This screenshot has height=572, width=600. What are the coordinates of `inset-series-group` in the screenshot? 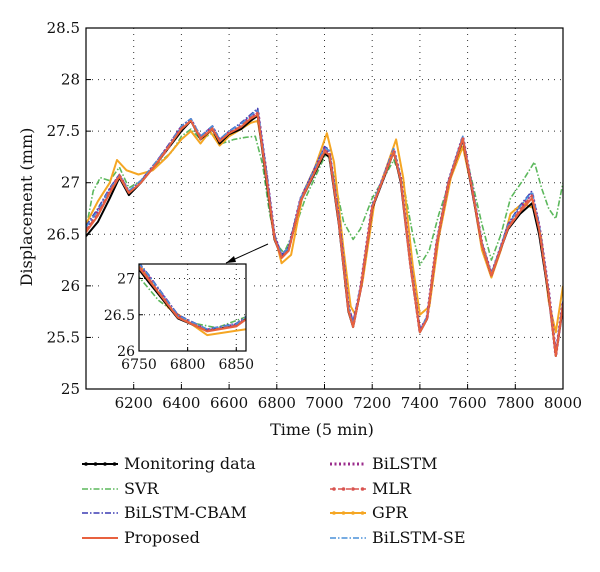 It's located at (192, 300).